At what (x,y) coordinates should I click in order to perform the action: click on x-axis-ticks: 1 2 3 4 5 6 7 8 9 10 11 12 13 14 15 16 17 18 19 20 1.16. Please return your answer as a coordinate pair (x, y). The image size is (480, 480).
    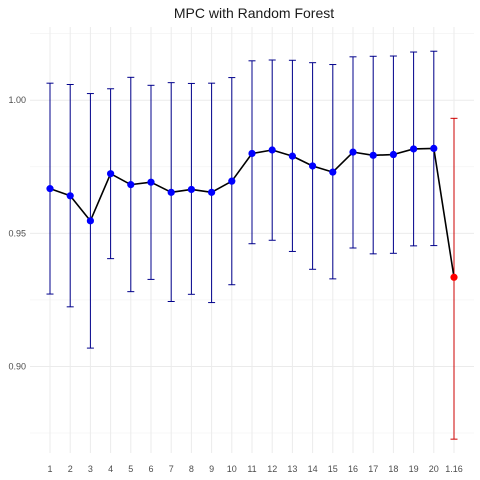
    Looking at the image, I should click on (254, 469).